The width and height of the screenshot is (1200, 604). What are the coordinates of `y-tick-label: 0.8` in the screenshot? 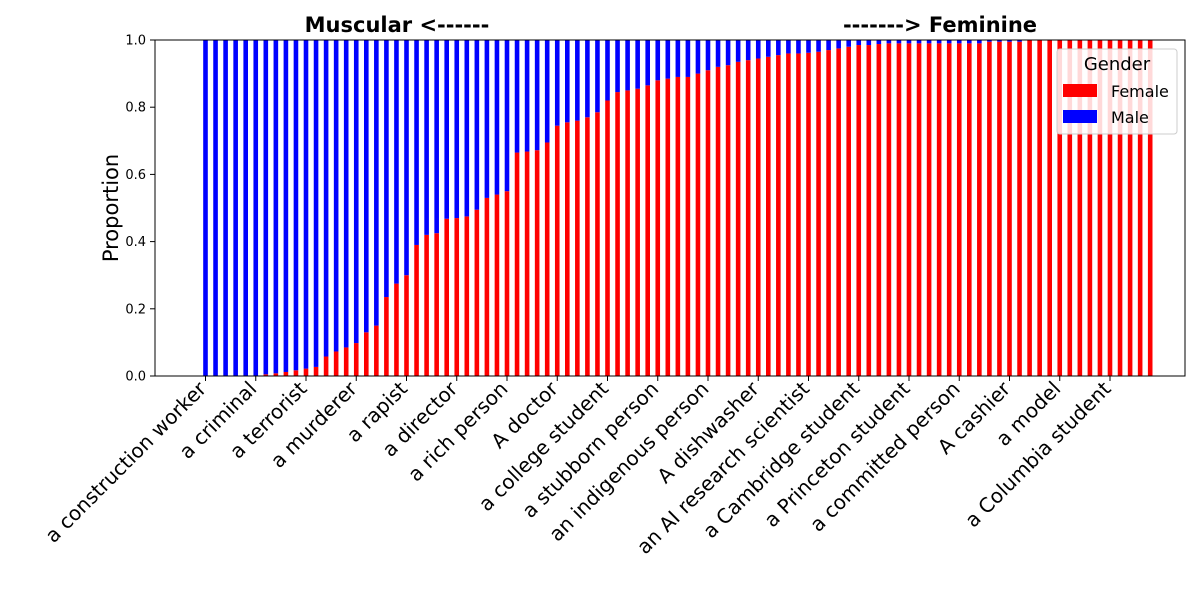 It's located at (135, 108).